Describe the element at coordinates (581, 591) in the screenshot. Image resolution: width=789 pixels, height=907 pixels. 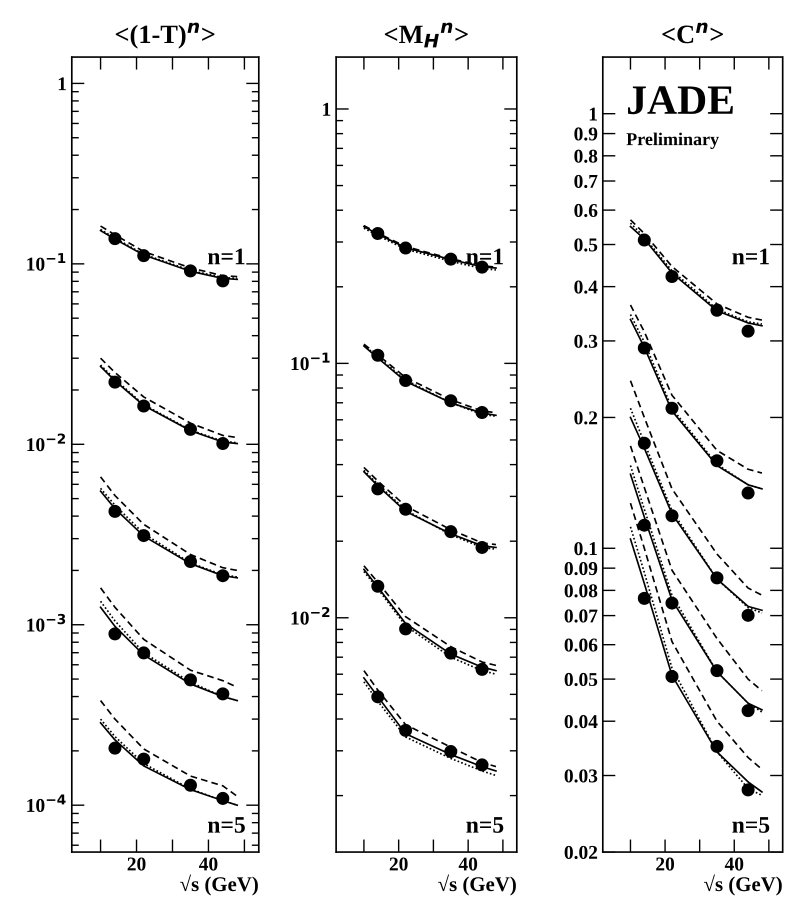
I see `y-tick-label: 0.08` at that location.